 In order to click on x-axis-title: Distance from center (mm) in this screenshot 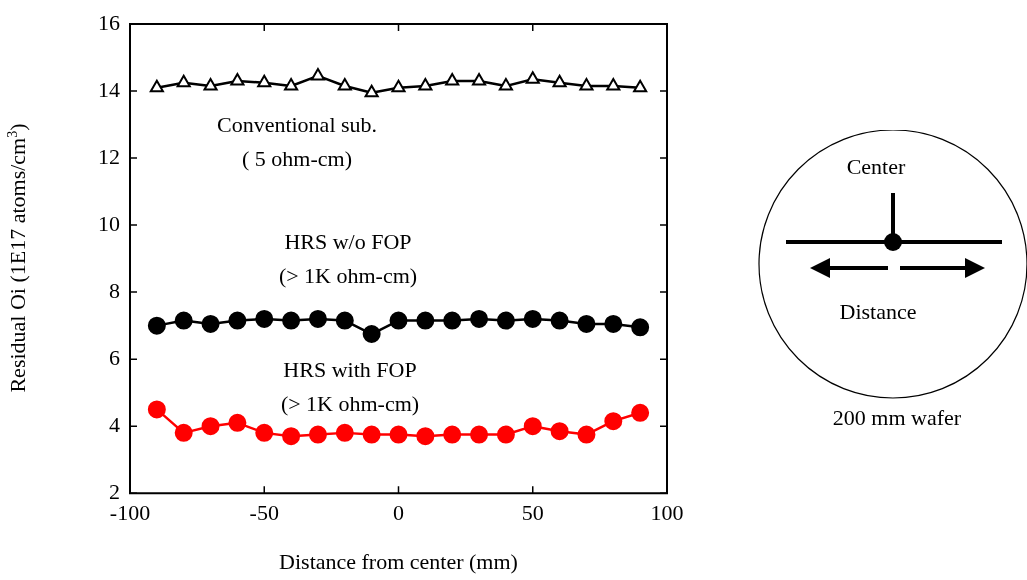, I will do `click(398, 561)`.